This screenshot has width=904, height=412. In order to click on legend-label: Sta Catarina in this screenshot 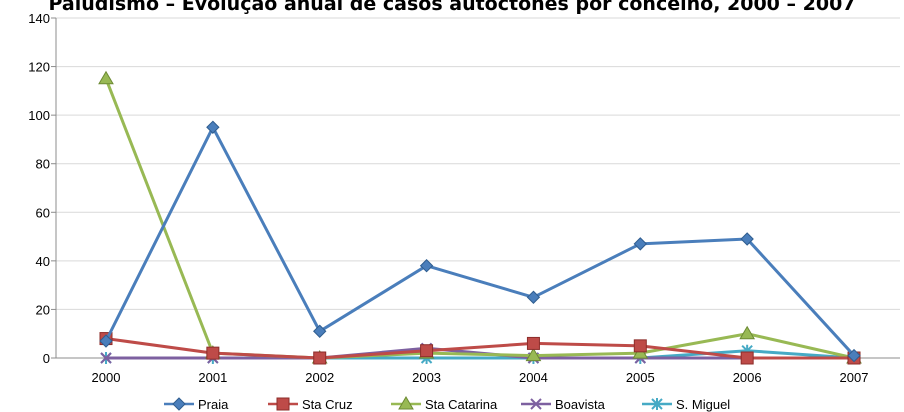, I will do `click(461, 404)`.